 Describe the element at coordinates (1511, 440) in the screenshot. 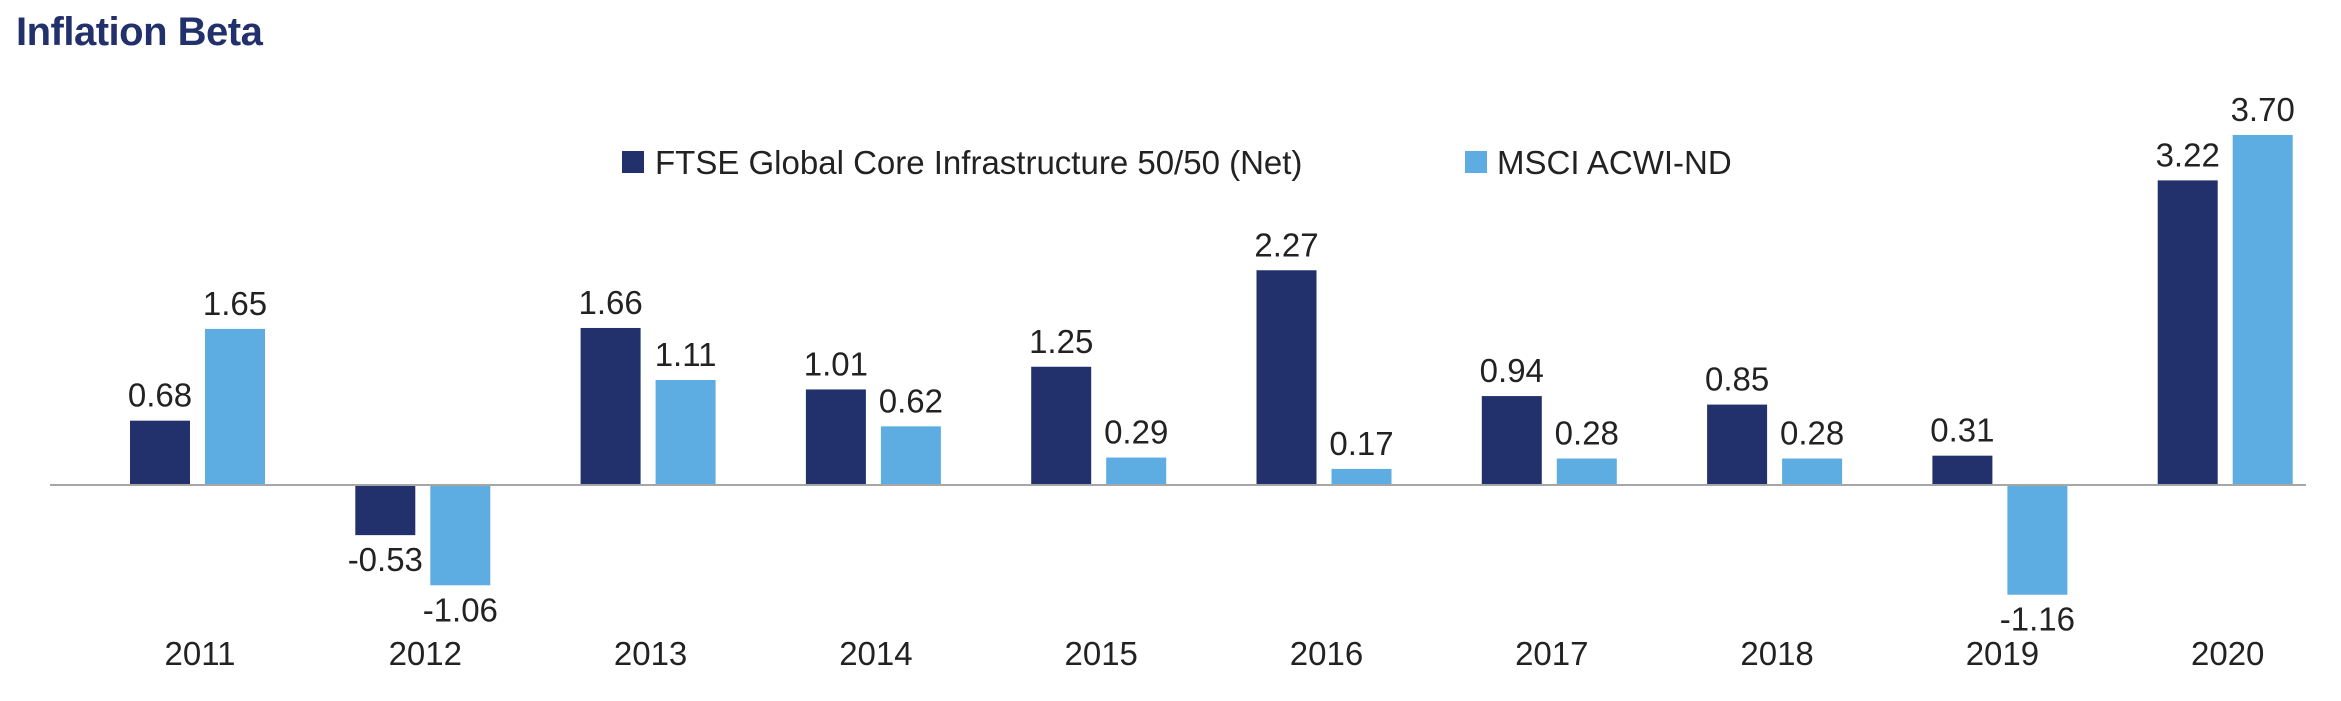

I see `bar-ftse-2017` at that location.